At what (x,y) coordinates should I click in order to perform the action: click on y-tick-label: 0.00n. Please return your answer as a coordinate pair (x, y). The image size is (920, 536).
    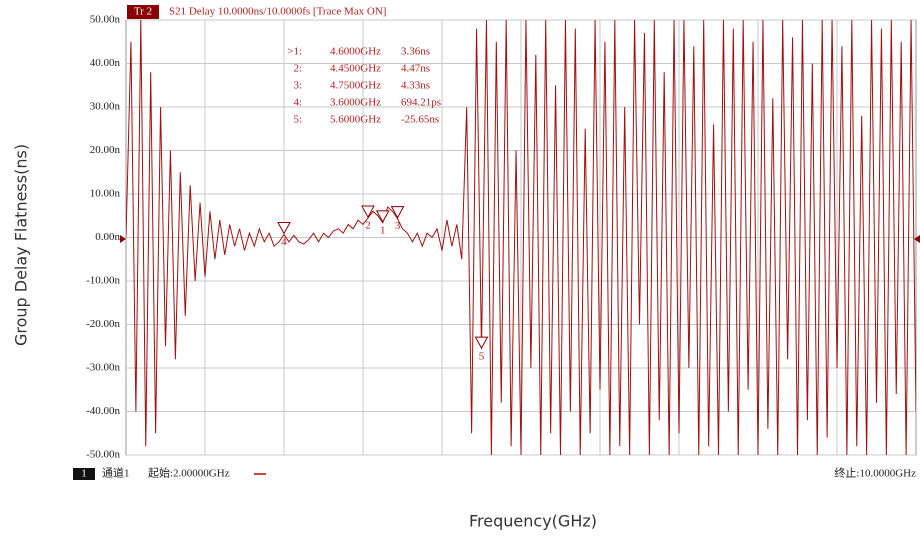
    Looking at the image, I should click on (107, 237).